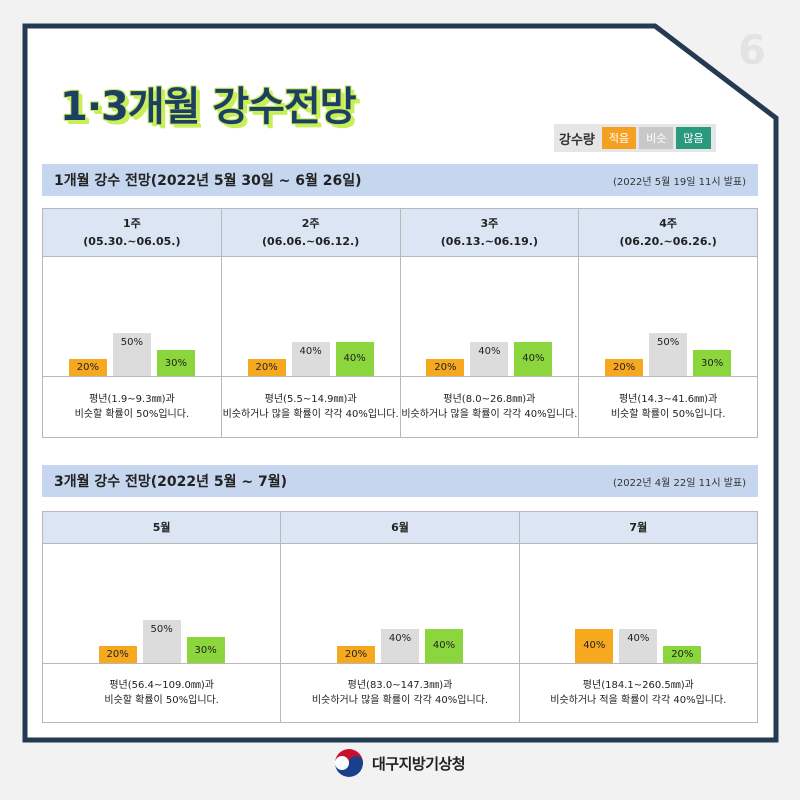 This screenshot has height=800, width=800. Describe the element at coordinates (132, 233) in the screenshot. I see `column-header: 1주 (05.30.~06.05.)` at that location.